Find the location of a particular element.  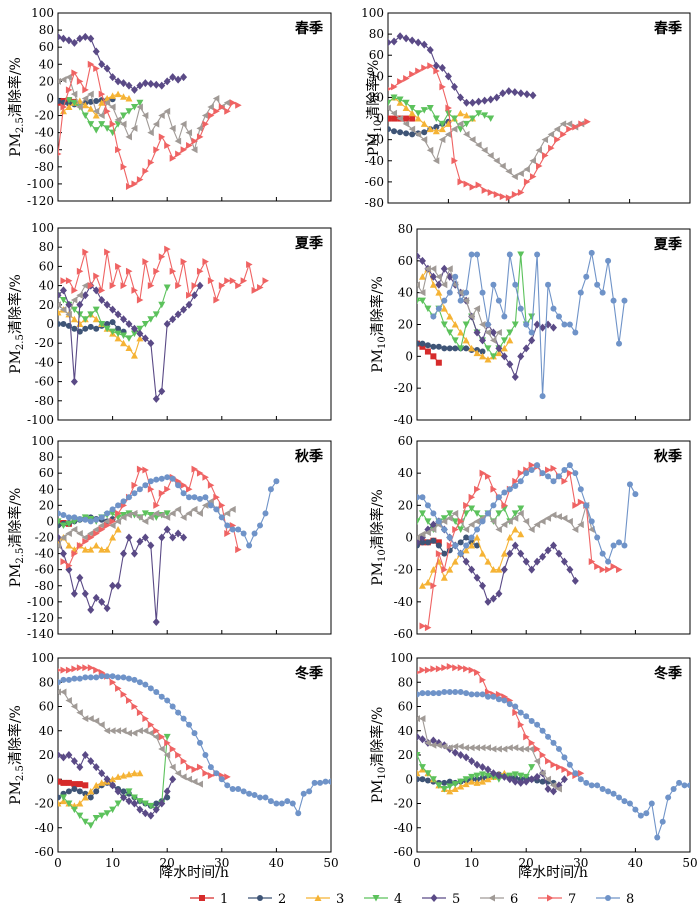

y-tick-label: 80 is located at coordinates (405, 229).